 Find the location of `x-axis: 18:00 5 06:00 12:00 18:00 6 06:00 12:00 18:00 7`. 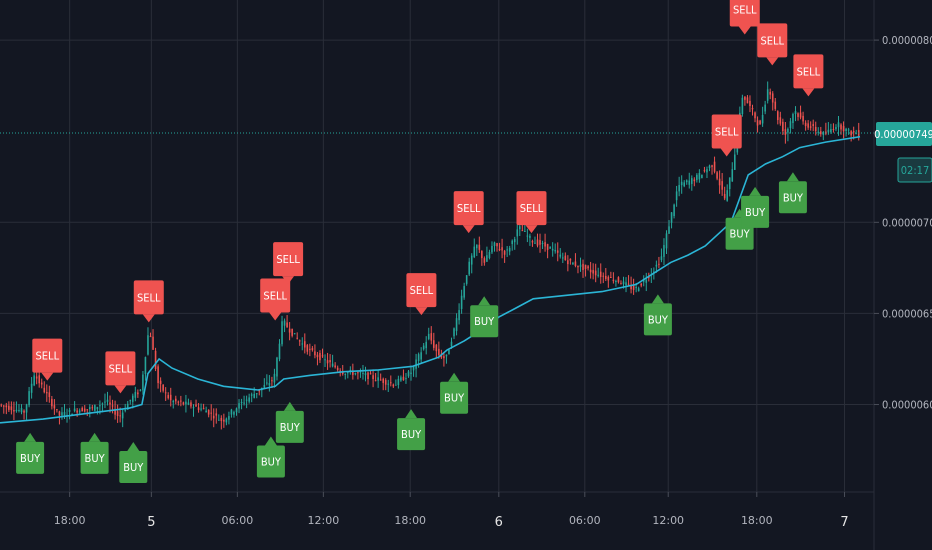

x-axis: 18:00 5 06:00 12:00 18:00 6 06:00 12:00 18:00 7 is located at coordinates (437, 510).